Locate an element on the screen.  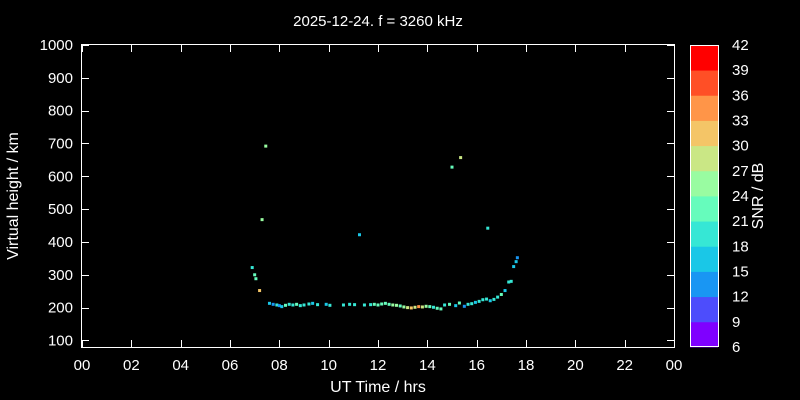
x-axis-title: UT Time / hrs is located at coordinates (378, 387).